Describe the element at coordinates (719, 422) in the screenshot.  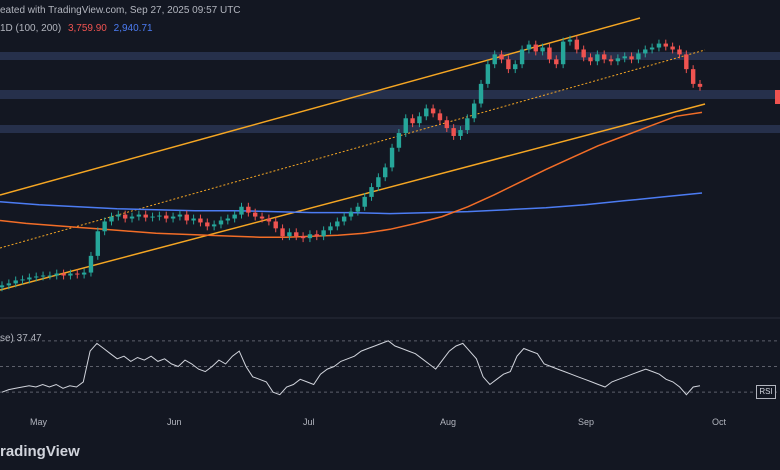
I see `month-label-oct: Oct` at that location.